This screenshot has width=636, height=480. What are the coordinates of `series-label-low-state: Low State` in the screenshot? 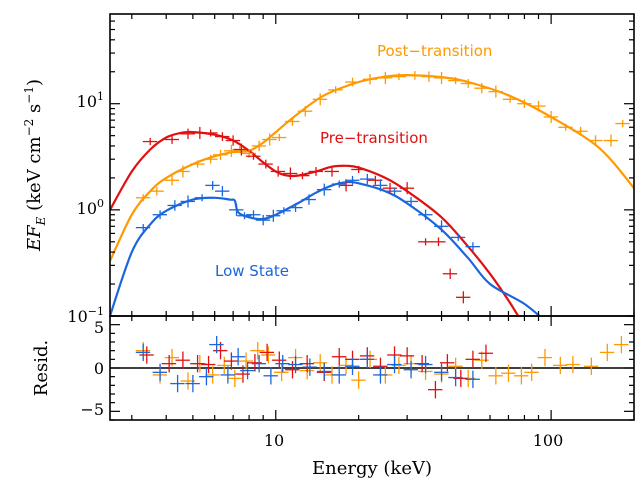 It's located at (252, 271).